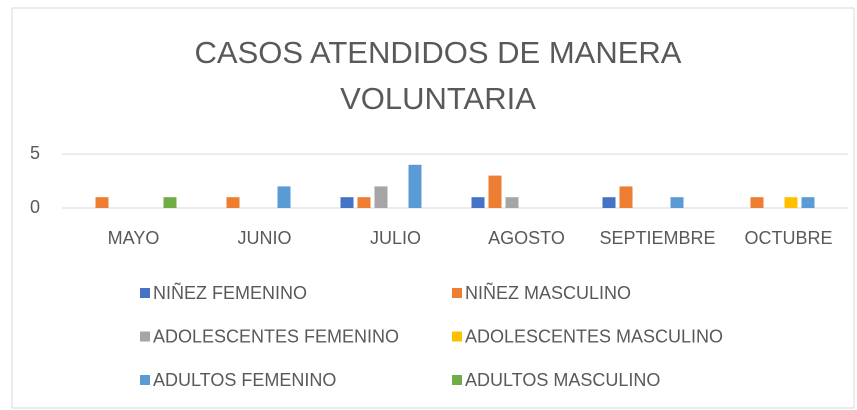  I want to click on x-tick-label: AGOSTO, so click(526, 238).